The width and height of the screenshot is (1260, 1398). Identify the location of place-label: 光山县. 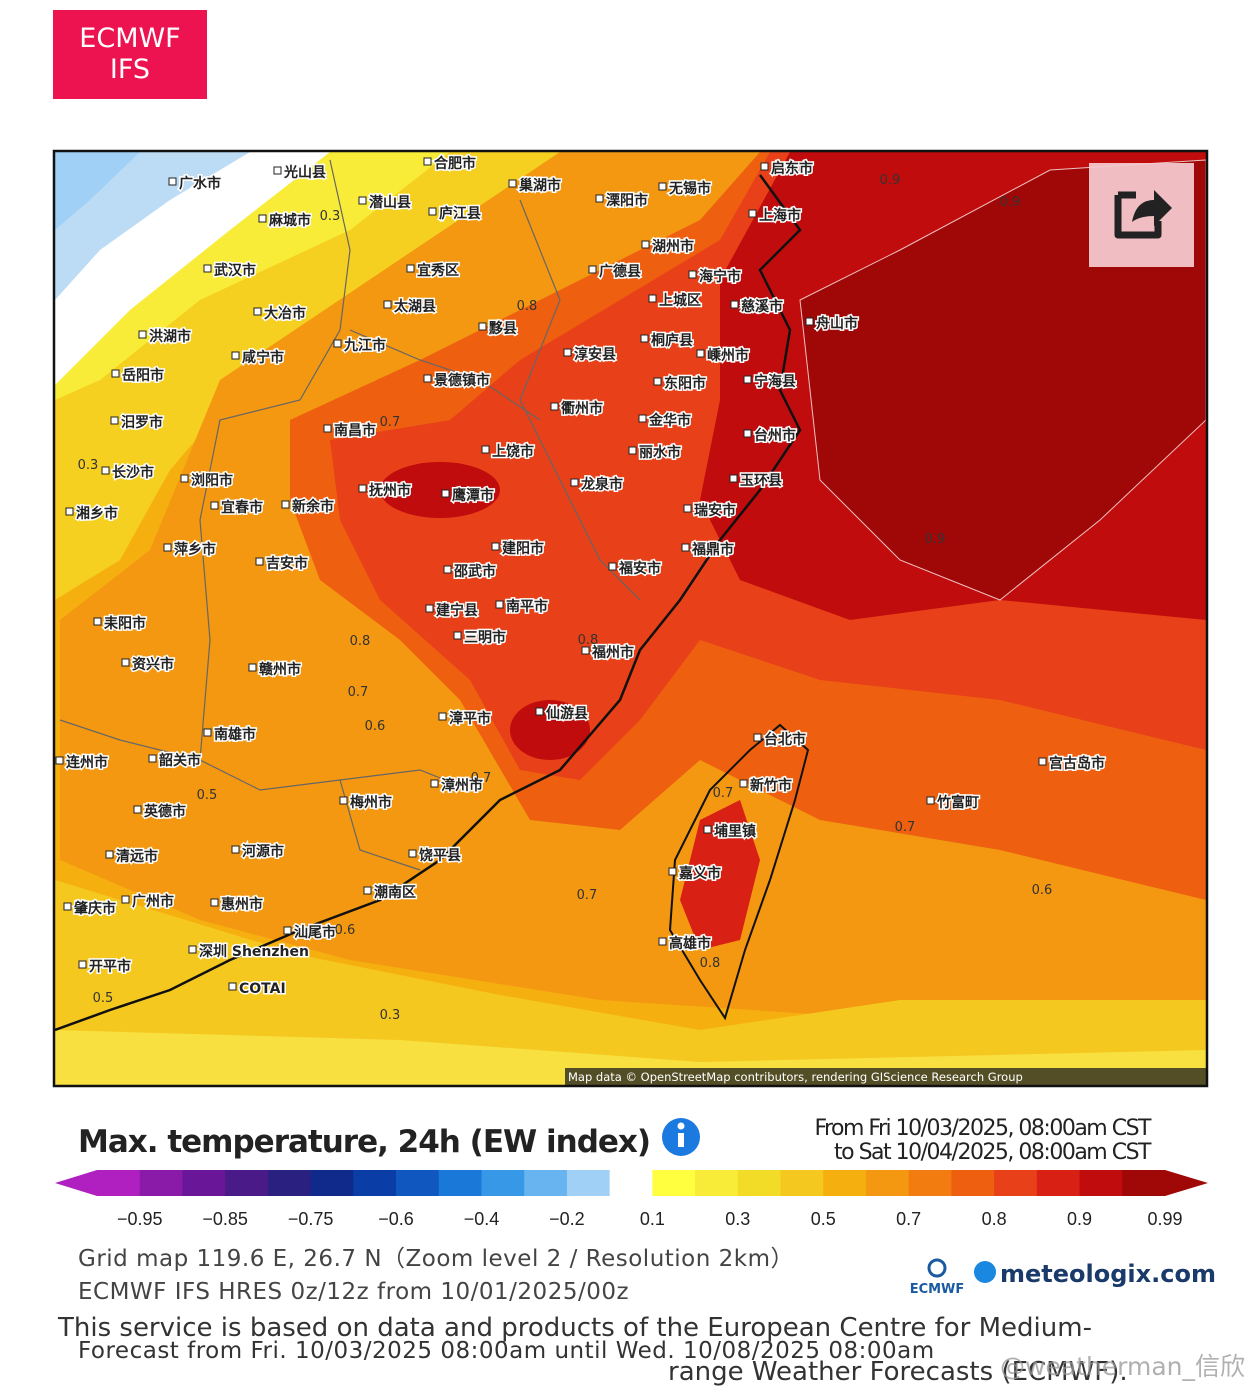
(304, 172).